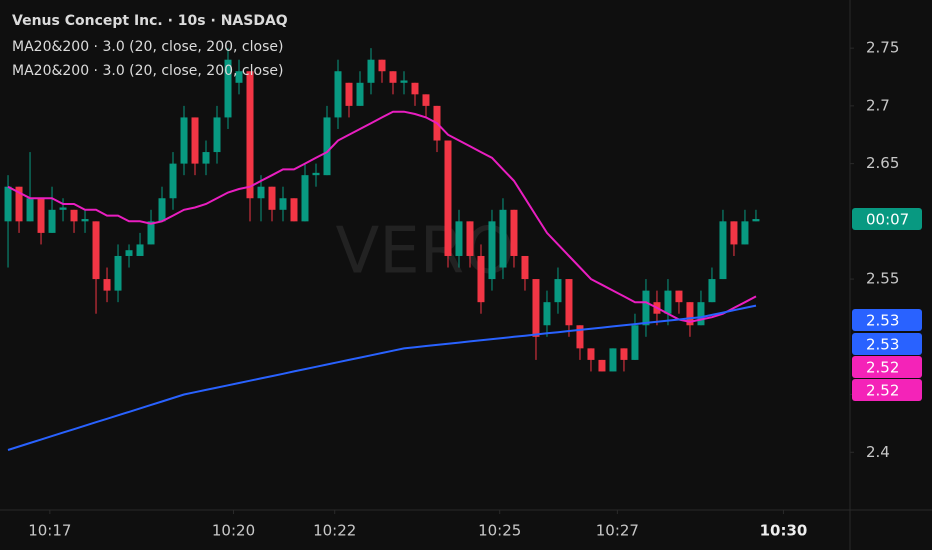 This screenshot has height=550, width=932. What do you see at coordinates (878, 452) in the screenshot?
I see `y-tick-label: 2.4` at bounding box center [878, 452].